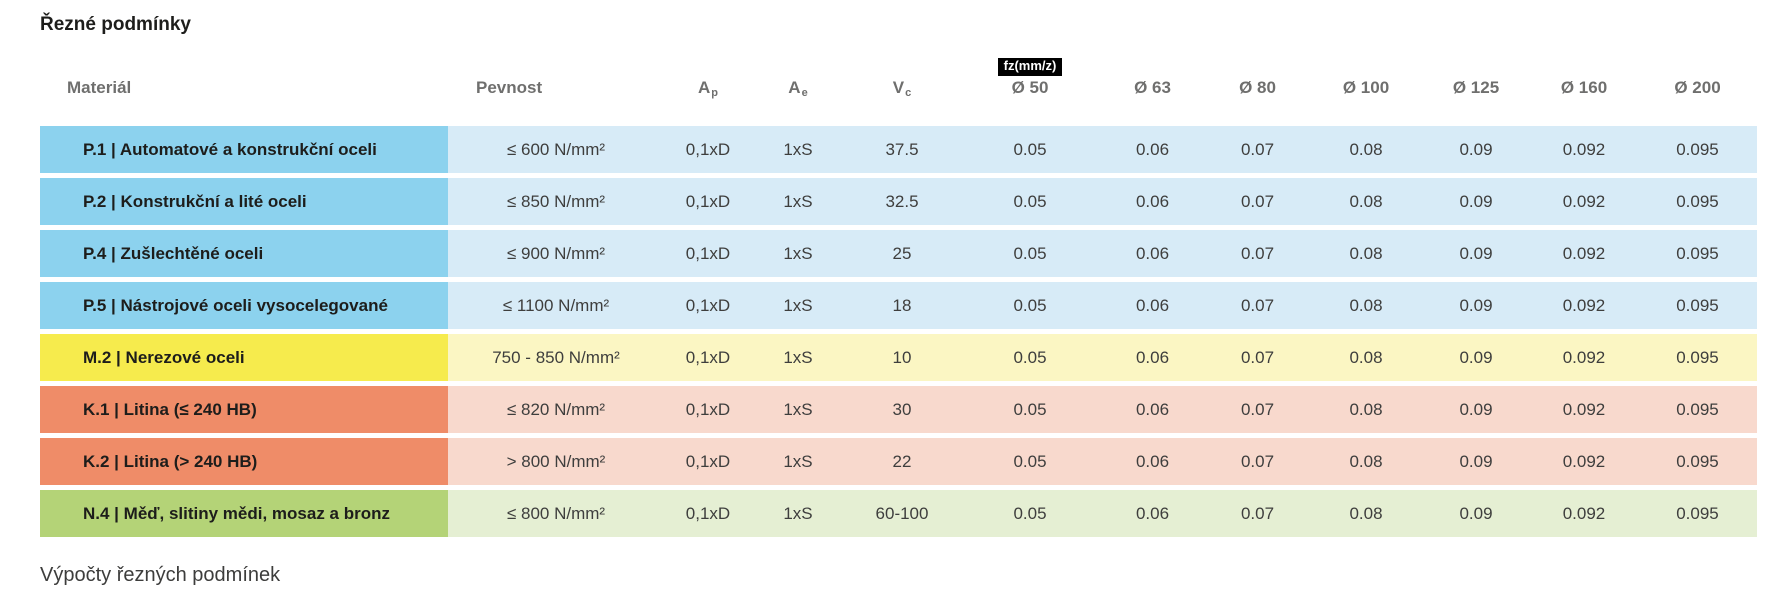 The image size is (1778, 611). What do you see at coordinates (908, 93) in the screenshot?
I see `vc-sub: c` at bounding box center [908, 93].